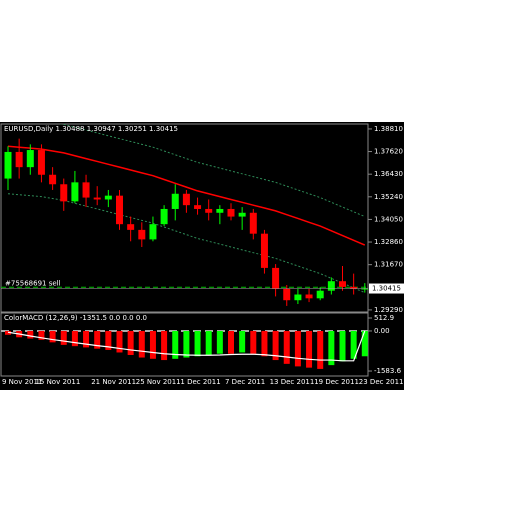 Image resolution: width=512 pixels, height=516 pixels. I want to click on order-label: #75568691 sell, so click(33, 283).